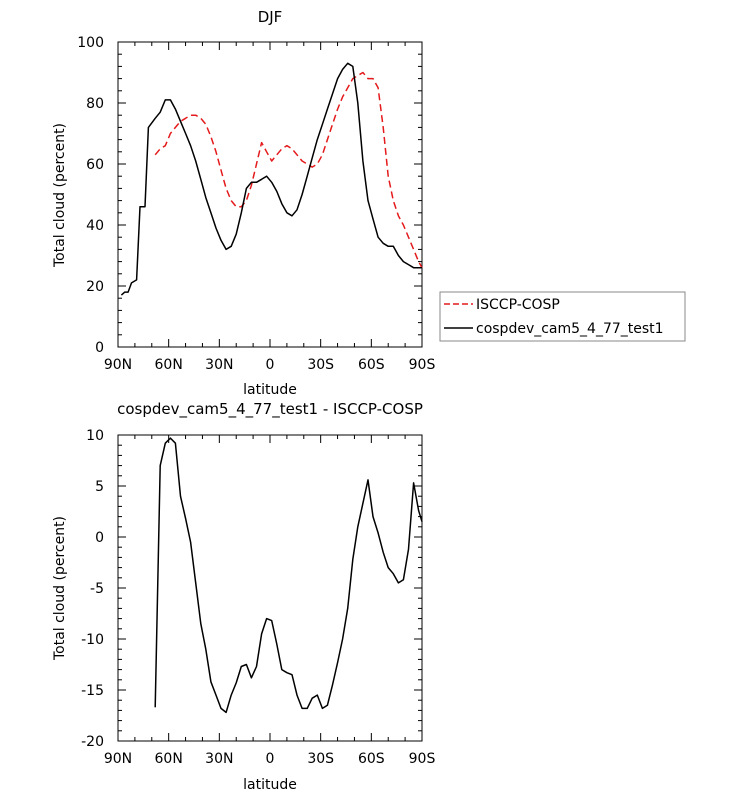  What do you see at coordinates (90, 43) in the screenshot?
I see `top-y-tick-label: 100` at bounding box center [90, 43].